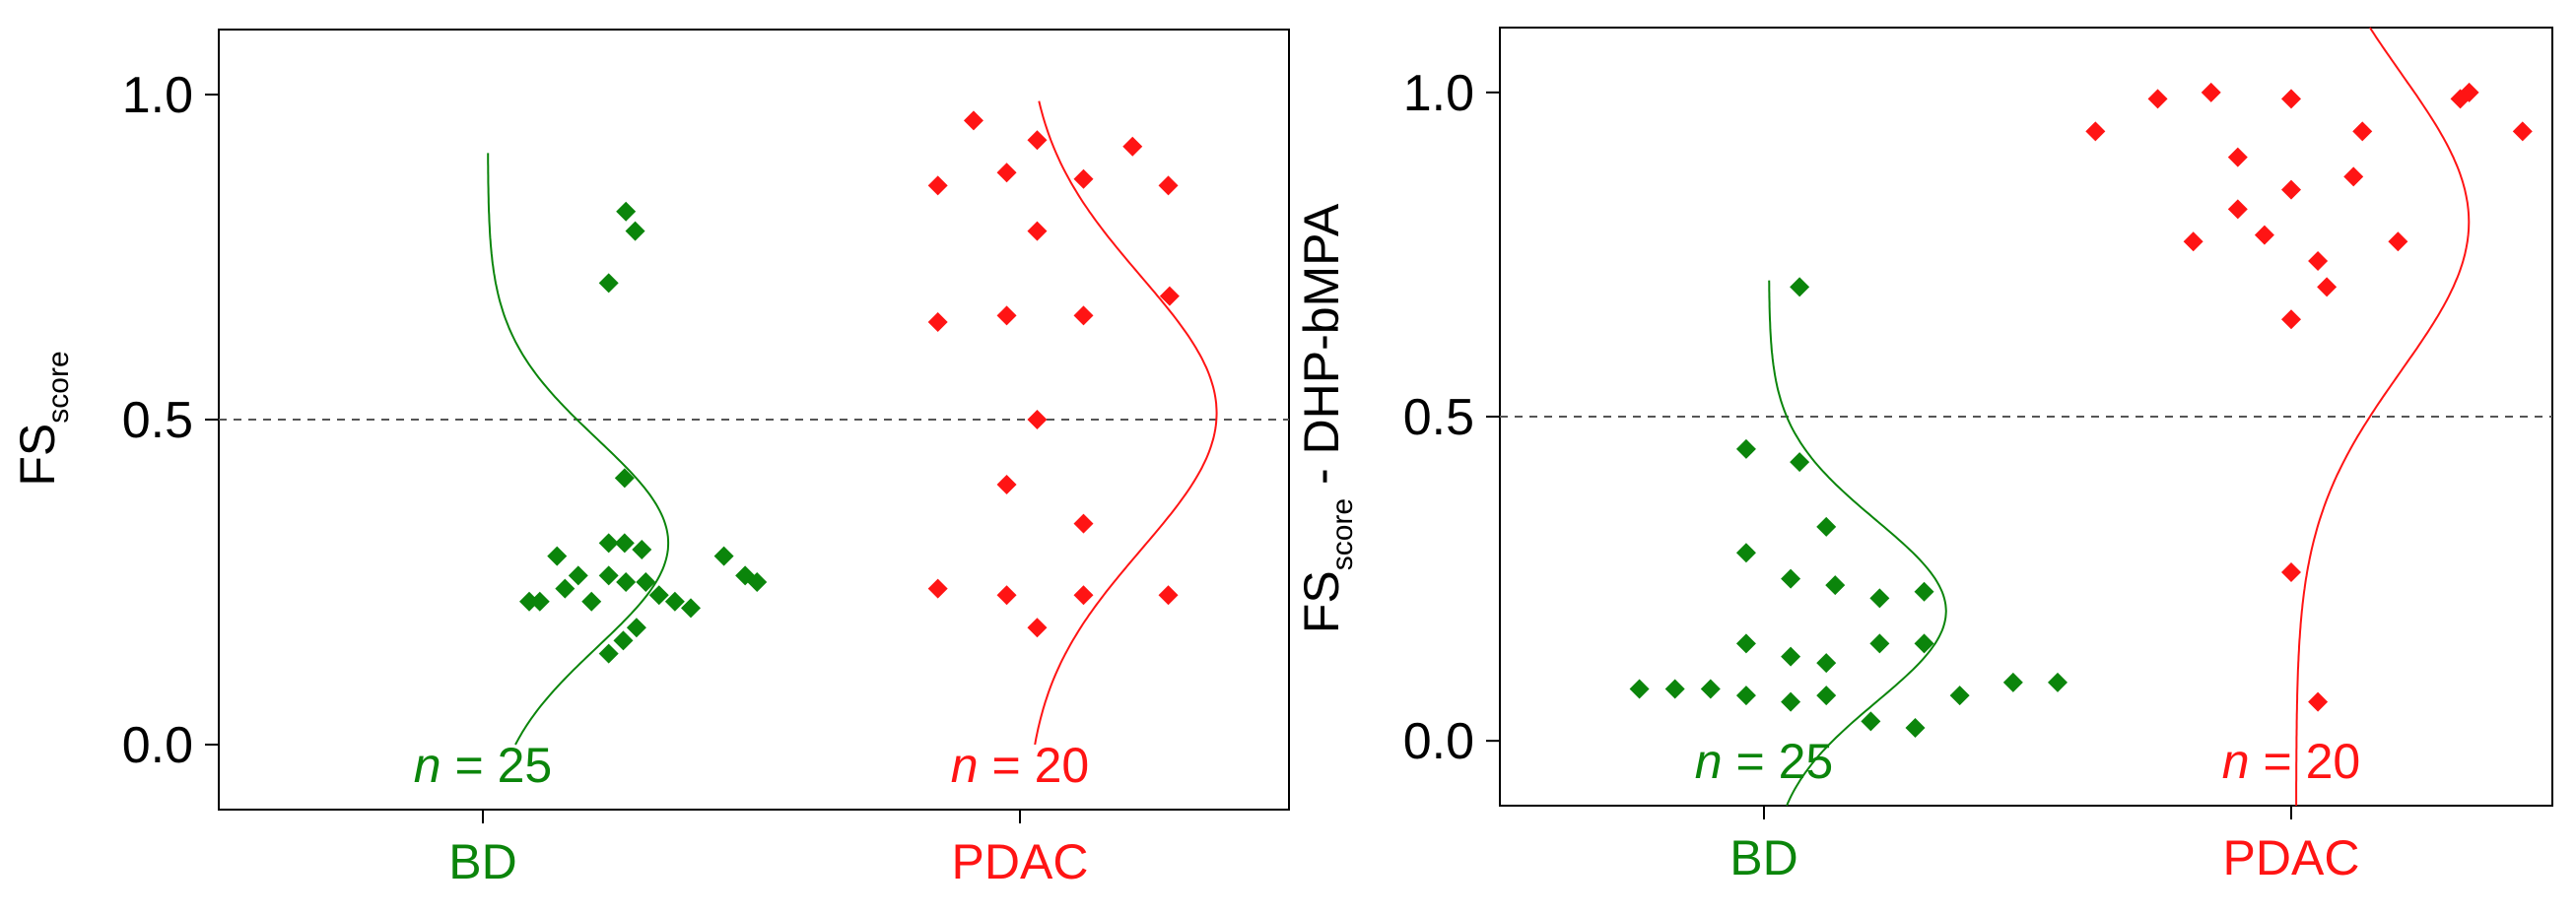 This screenshot has height=915, width=2576. Describe the element at coordinates (1438, 418) in the screenshot. I see `y-tick-label: 0.5` at that location.